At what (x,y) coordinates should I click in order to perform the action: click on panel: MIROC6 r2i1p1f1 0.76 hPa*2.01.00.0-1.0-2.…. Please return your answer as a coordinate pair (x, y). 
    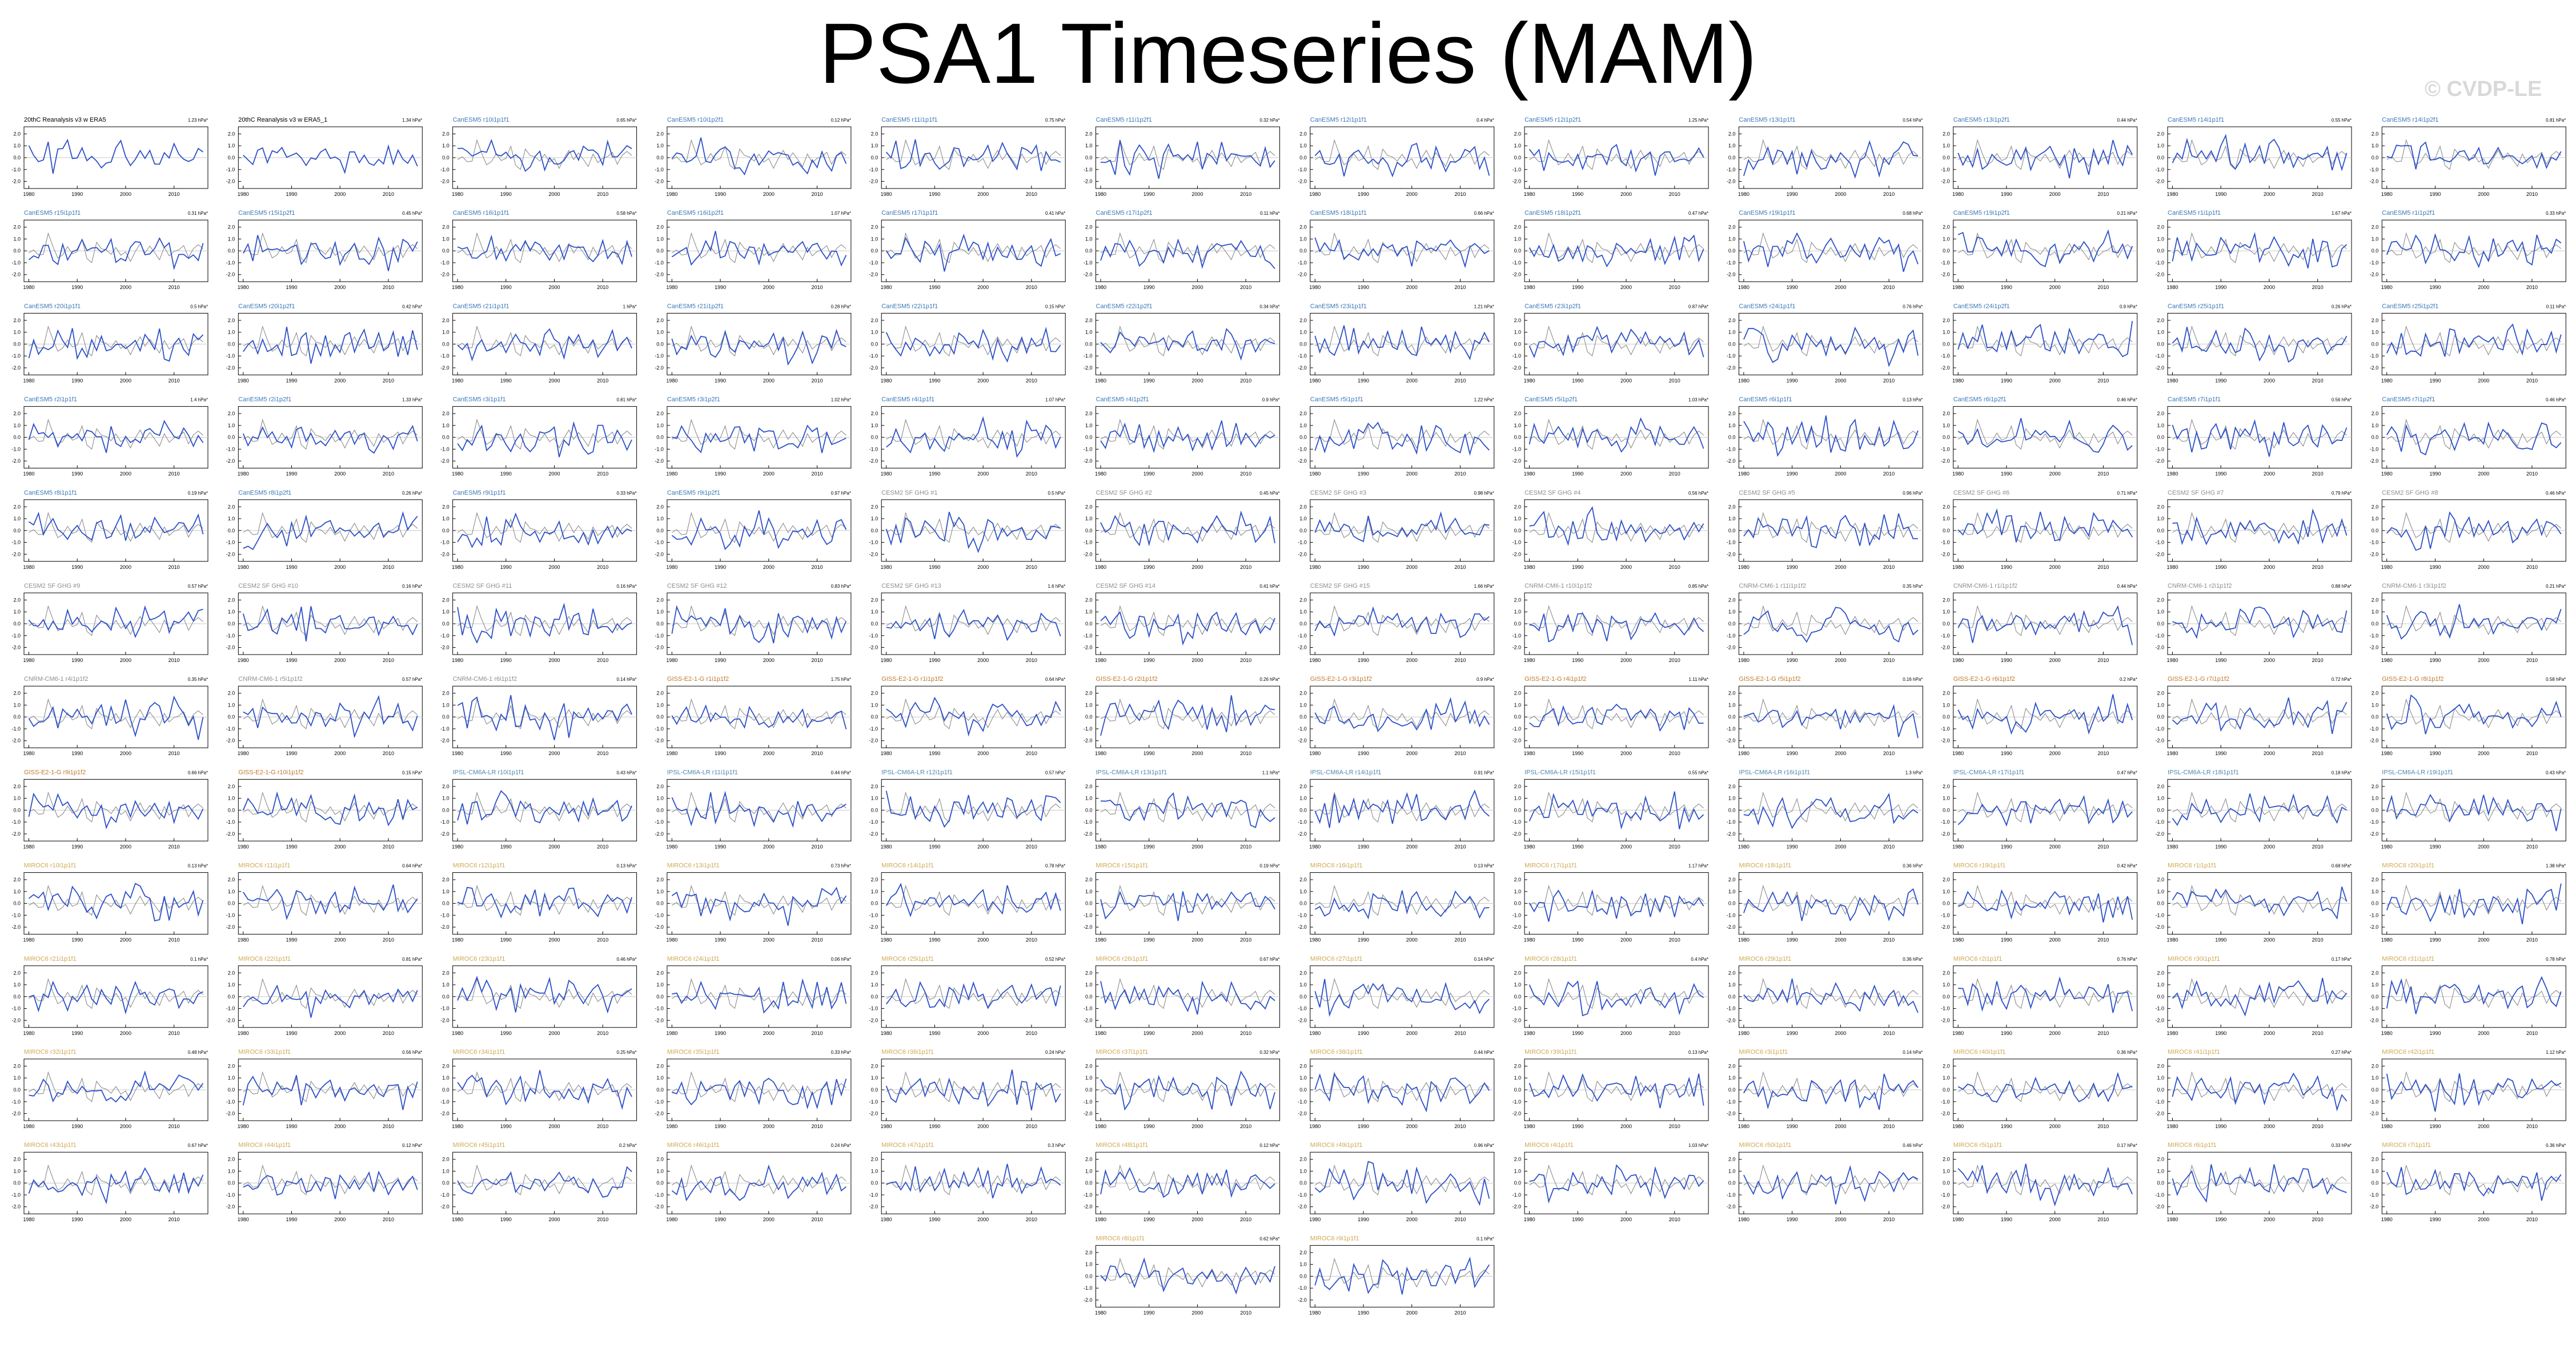
    Looking at the image, I should click on (2039, 996).